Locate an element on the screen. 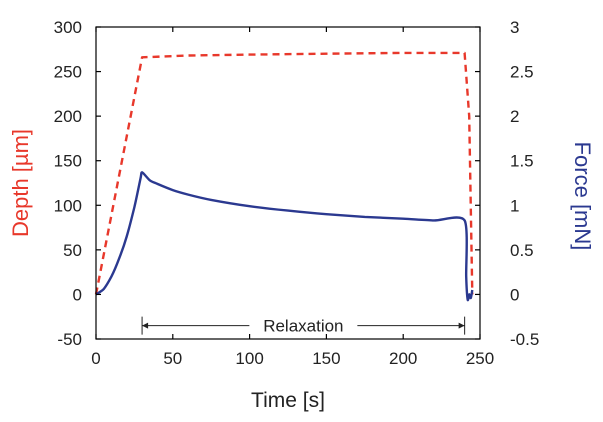 This screenshot has height=422, width=603. x-tick-label: 250 is located at coordinates (480, 358).